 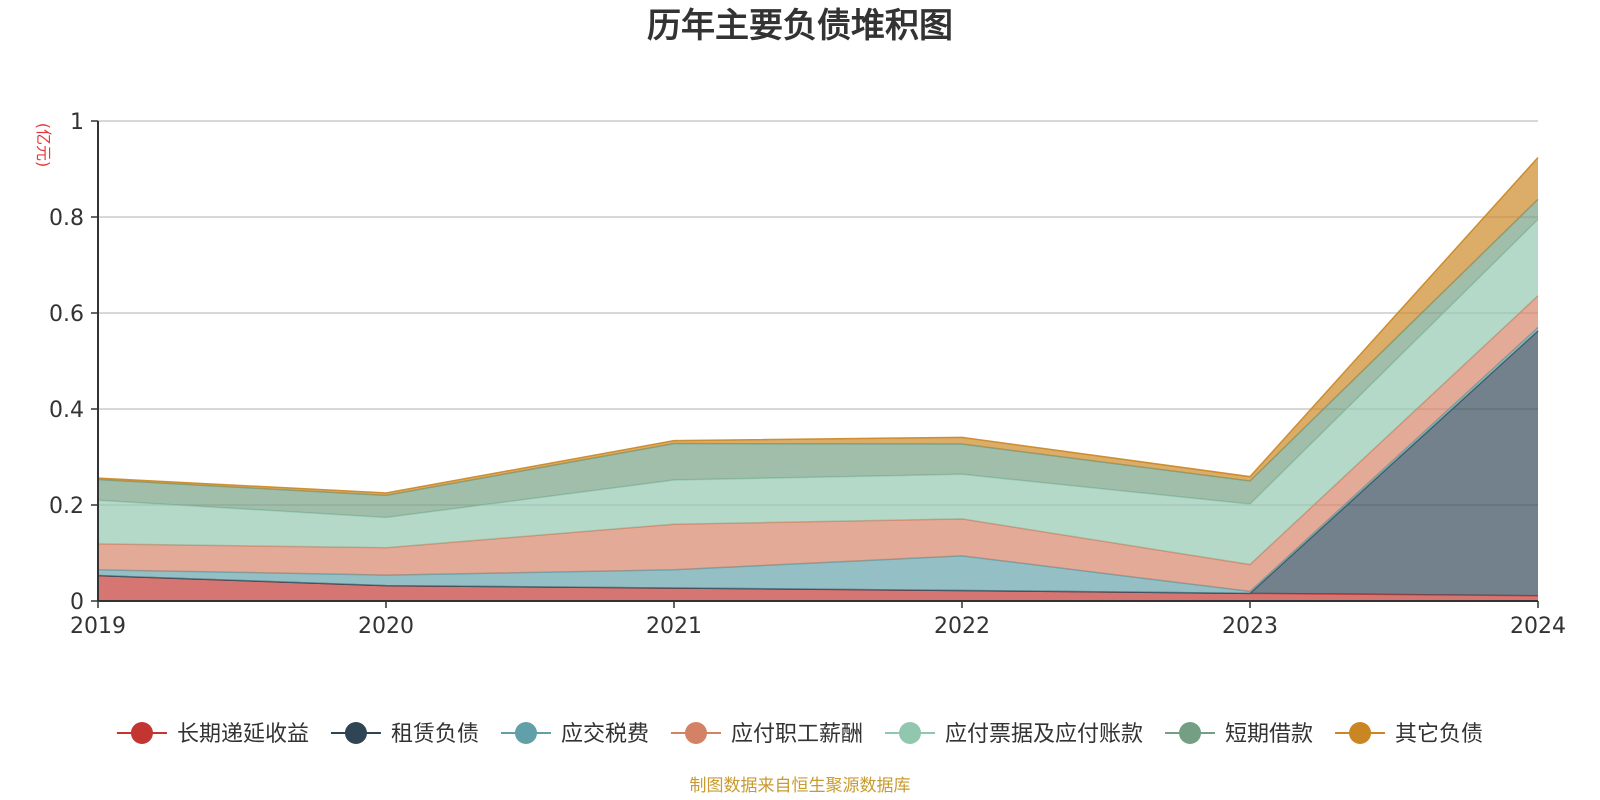 I want to click on legend-label: 长期递延收益, so click(x=243, y=734).